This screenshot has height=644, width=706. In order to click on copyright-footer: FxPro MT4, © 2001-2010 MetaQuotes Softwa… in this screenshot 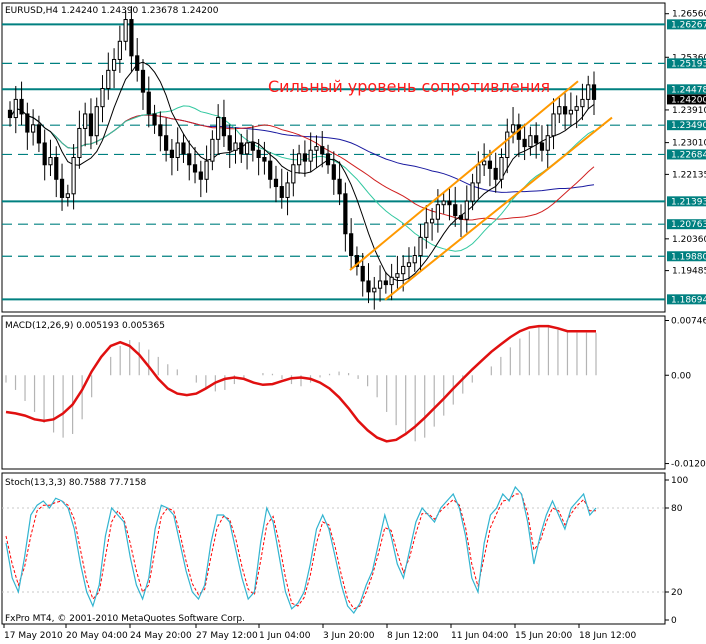, I will do `click(125, 619)`.